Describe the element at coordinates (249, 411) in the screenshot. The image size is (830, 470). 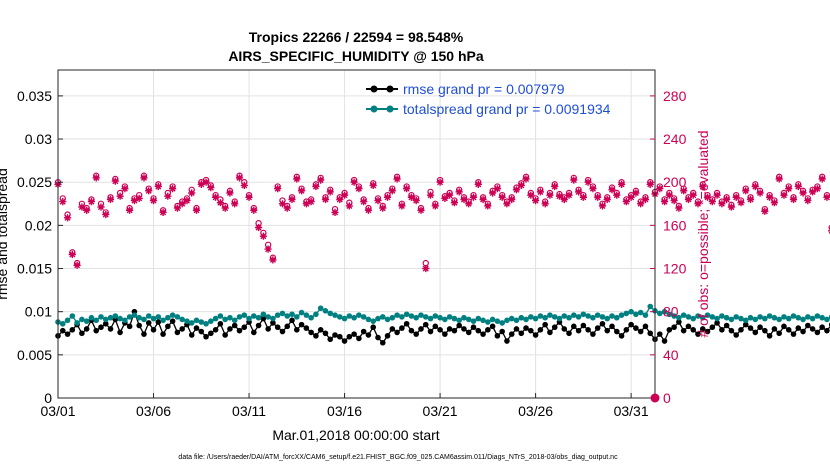
I see `x-tick-label: 03/11` at that location.